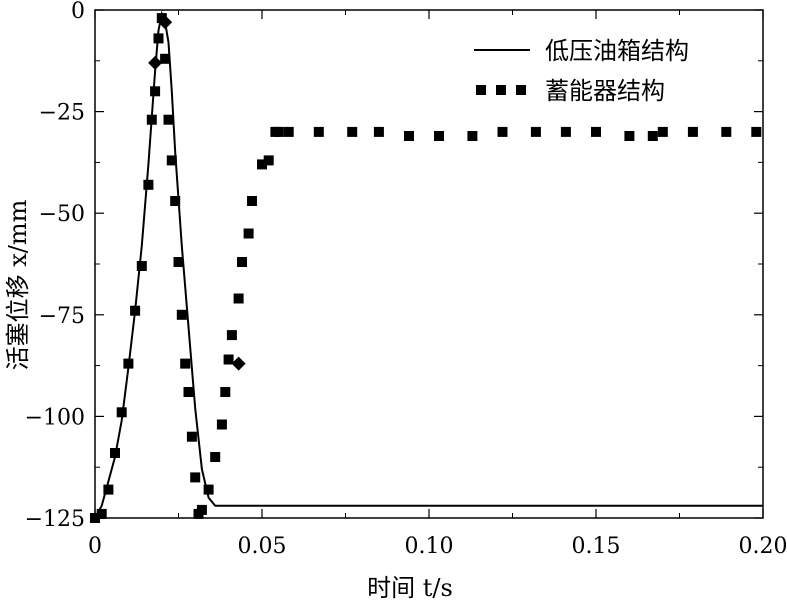 The image size is (787, 603). What do you see at coordinates (78, 12) in the screenshot?
I see `y-tick-label: 0` at bounding box center [78, 12].